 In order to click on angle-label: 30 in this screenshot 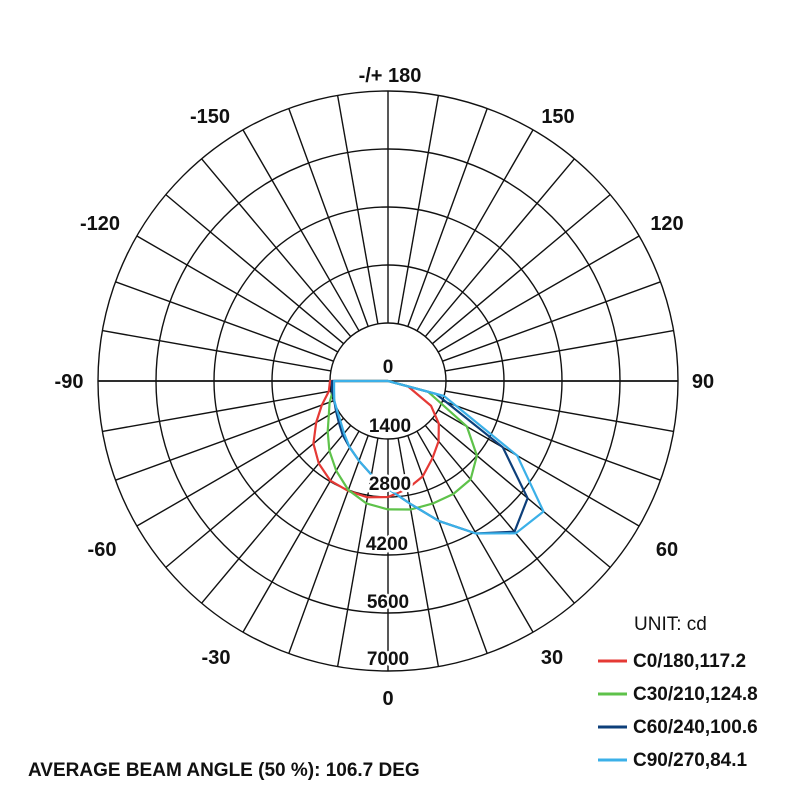, I will do `click(552, 658)`.